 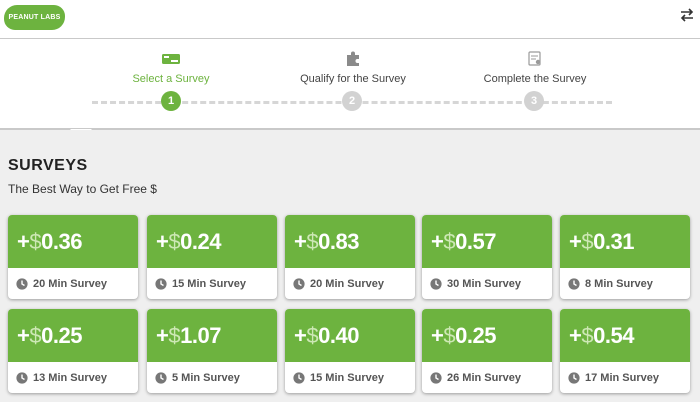 I want to click on survey-card: +$0.24 15 Min Survey, so click(x=212, y=257).